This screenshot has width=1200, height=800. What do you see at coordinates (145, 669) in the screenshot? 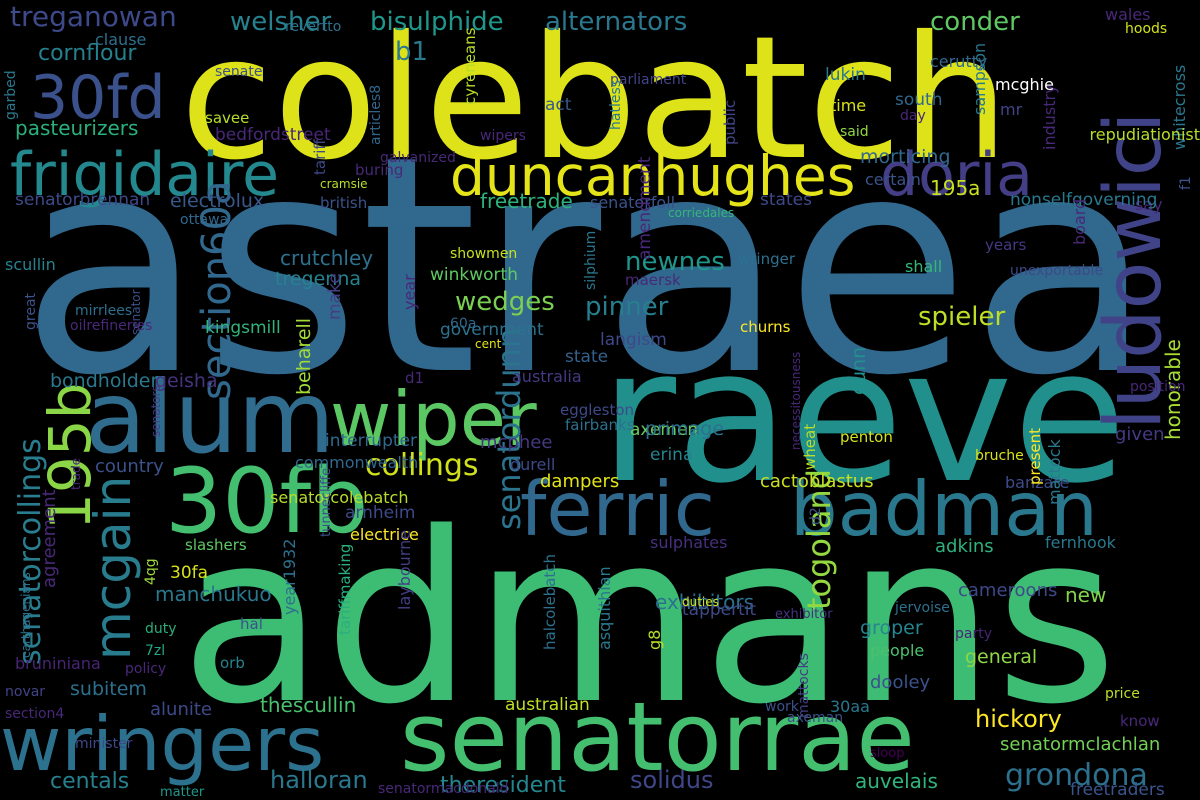
I see `word-policy: policy` at bounding box center [145, 669].